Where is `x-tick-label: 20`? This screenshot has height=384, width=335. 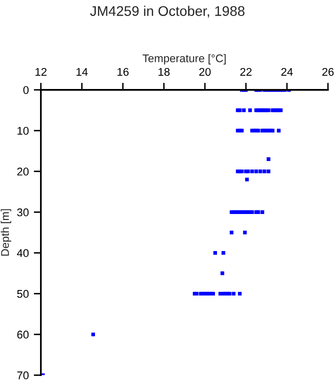
x-tick-label: 20 is located at coordinates (205, 72).